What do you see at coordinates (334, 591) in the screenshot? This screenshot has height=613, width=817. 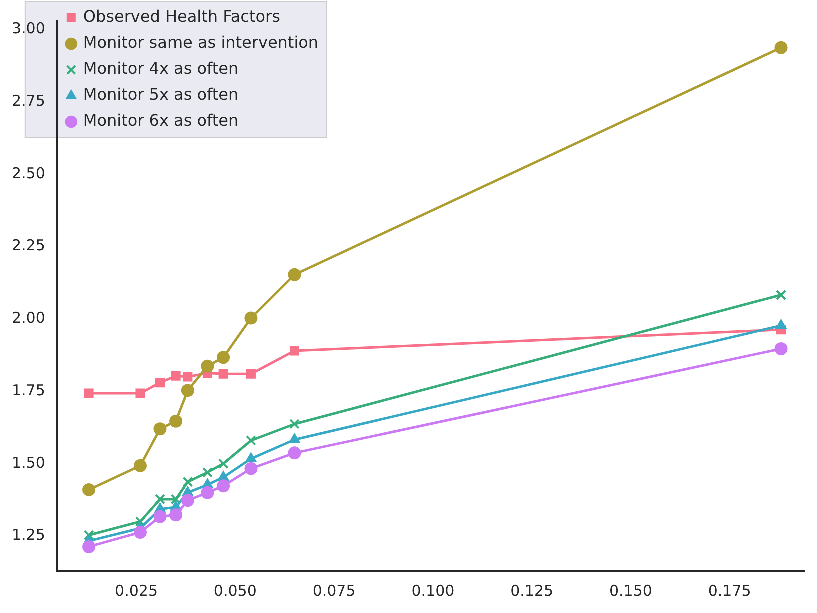 I see `x-tick-label: 0.075` at bounding box center [334, 591].